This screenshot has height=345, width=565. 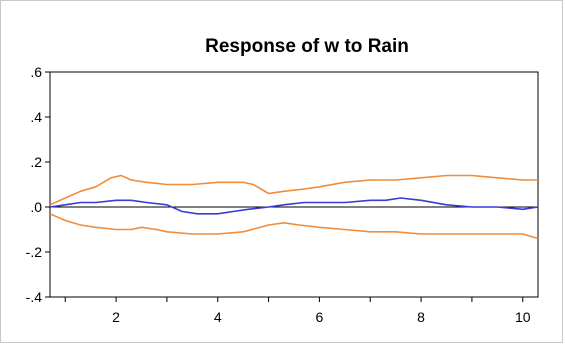 What do you see at coordinates (34, 184) in the screenshot?
I see `y-tick-labels: .6 .4 .2 .0 -.2 -.4` at bounding box center [34, 184].